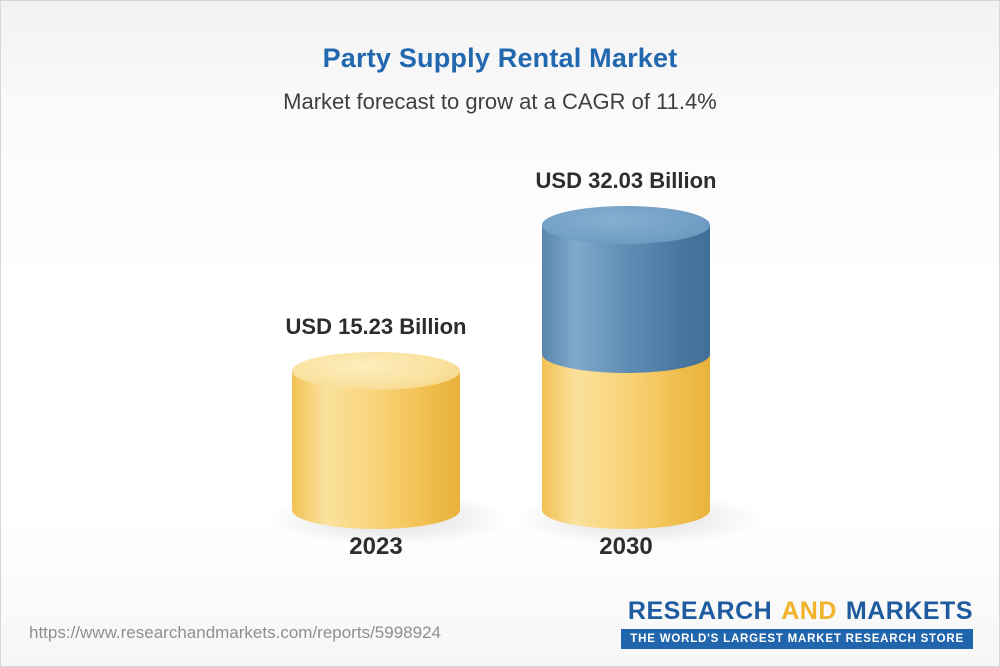 The image size is (1000, 667). Describe the element at coordinates (626, 225) in the screenshot. I see `bar-2030-top-ellipse` at that location.